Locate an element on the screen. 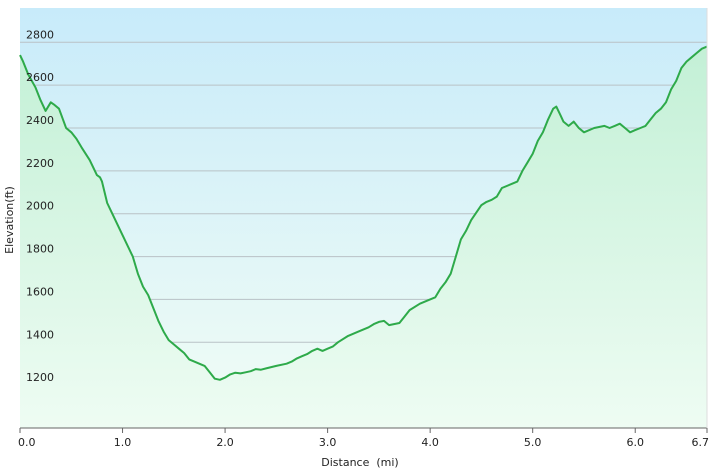 The height and width of the screenshot is (474, 712). x-tick-label: 2.0 is located at coordinates (225, 442).